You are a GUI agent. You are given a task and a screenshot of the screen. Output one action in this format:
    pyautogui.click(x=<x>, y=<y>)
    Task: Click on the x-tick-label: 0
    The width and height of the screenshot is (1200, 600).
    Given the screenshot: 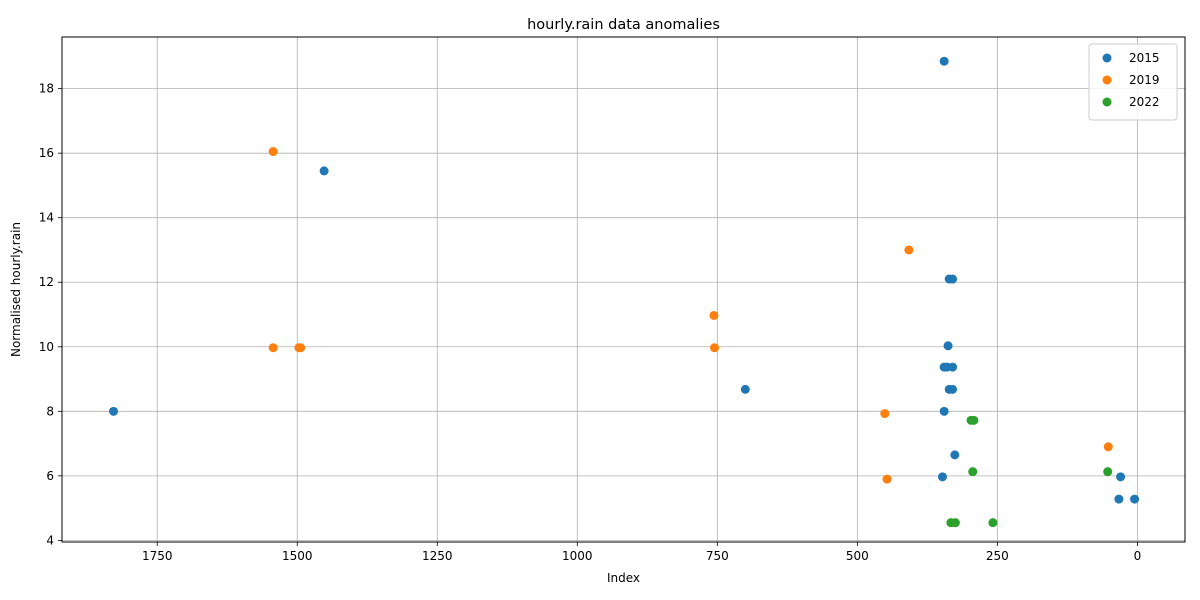 What is the action you would take?
    pyautogui.click(x=1138, y=556)
    